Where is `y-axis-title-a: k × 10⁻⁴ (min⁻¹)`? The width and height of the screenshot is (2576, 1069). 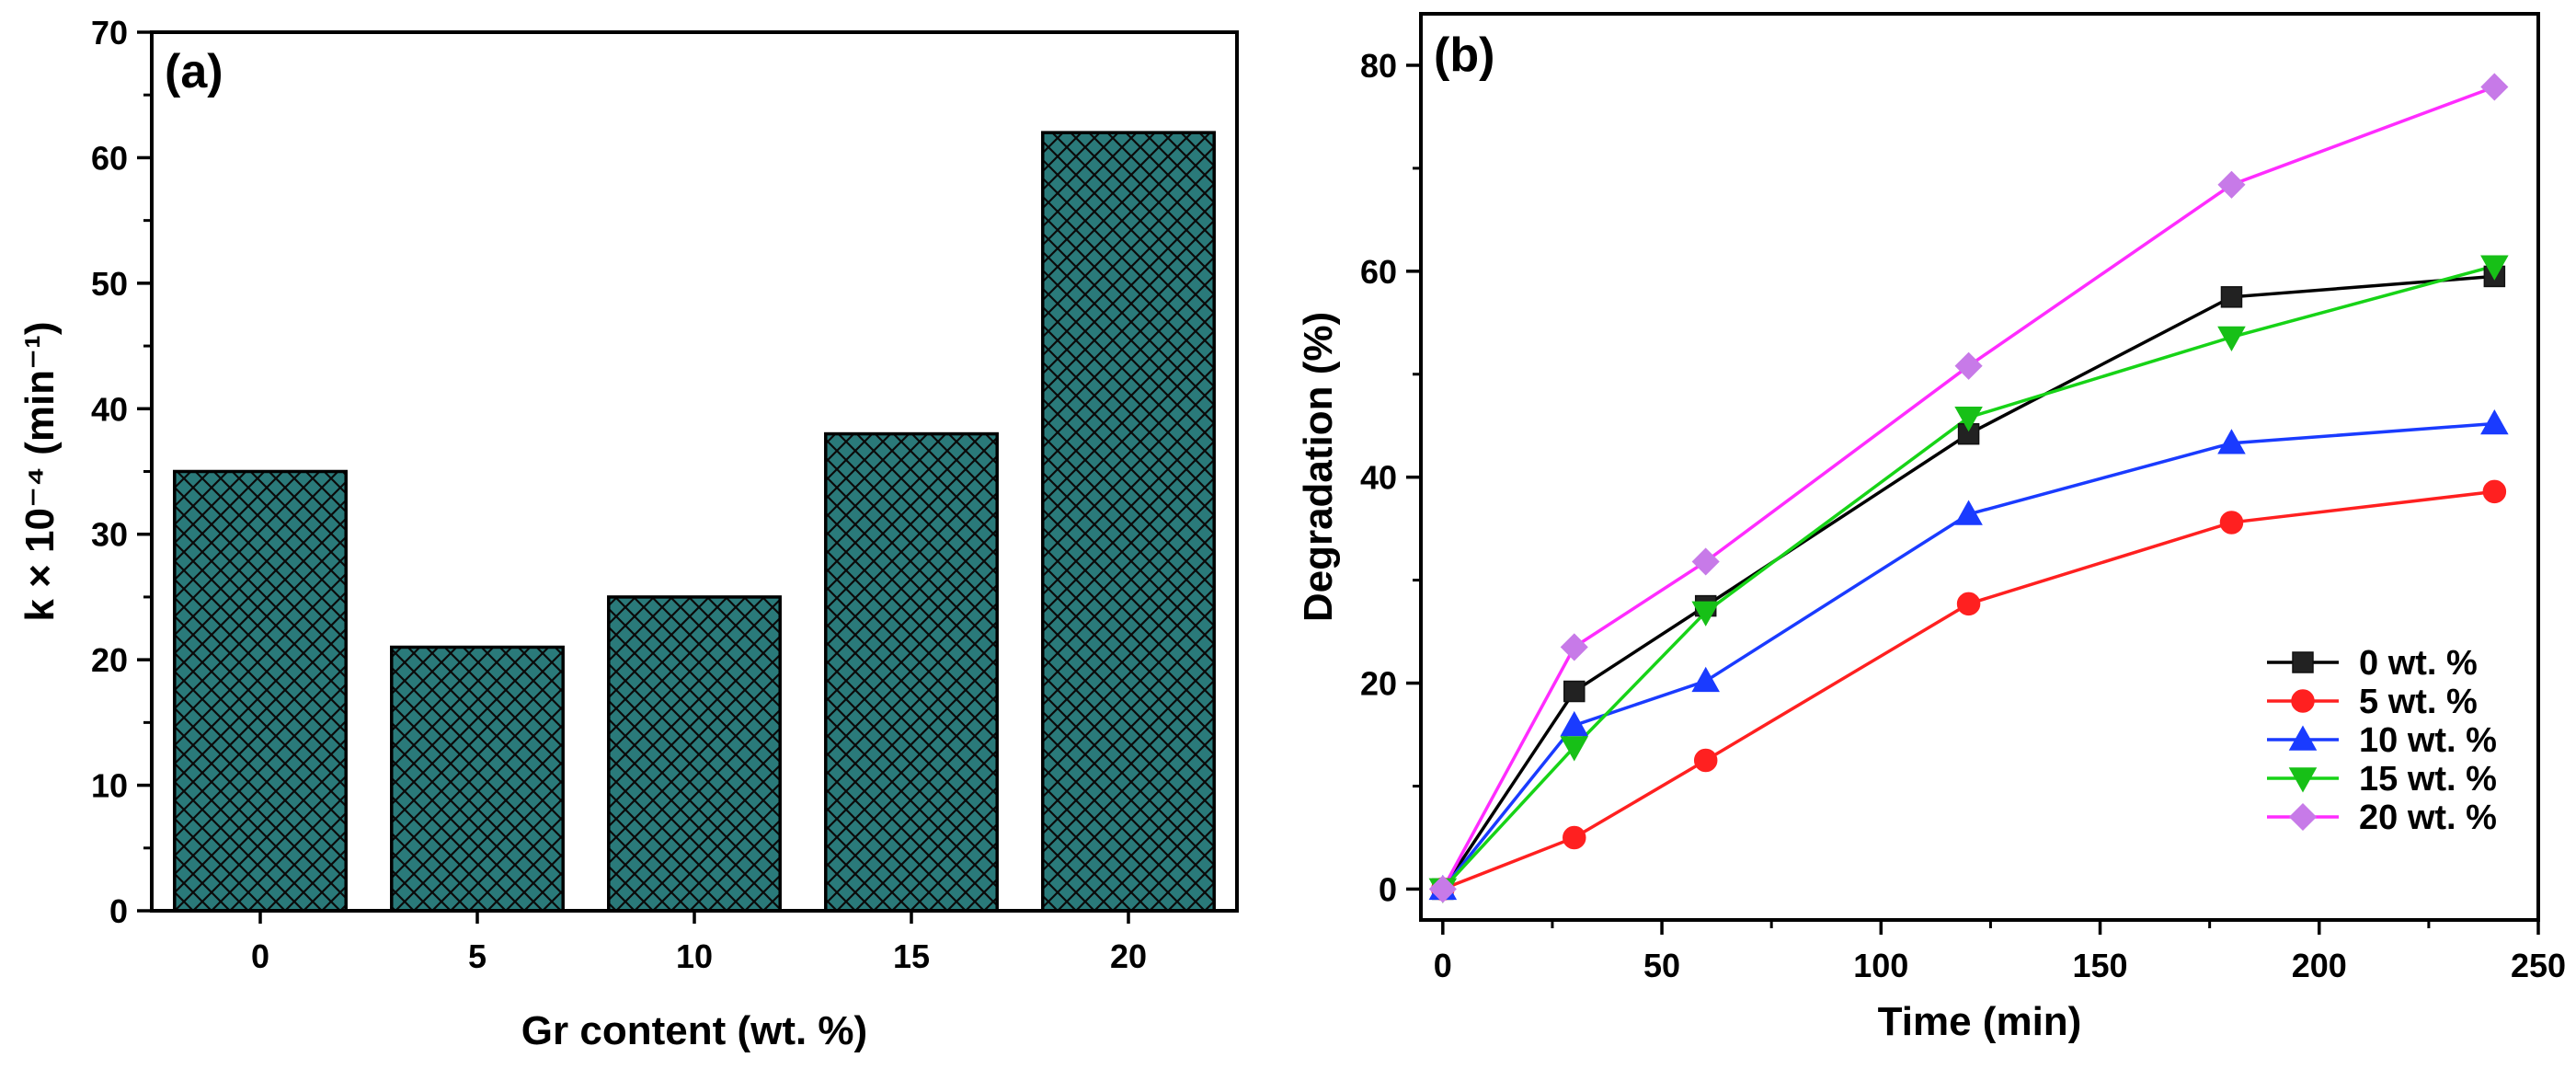 y-axis-title-a: k × 10⁻⁴ (min⁻¹) is located at coordinates (40, 471).